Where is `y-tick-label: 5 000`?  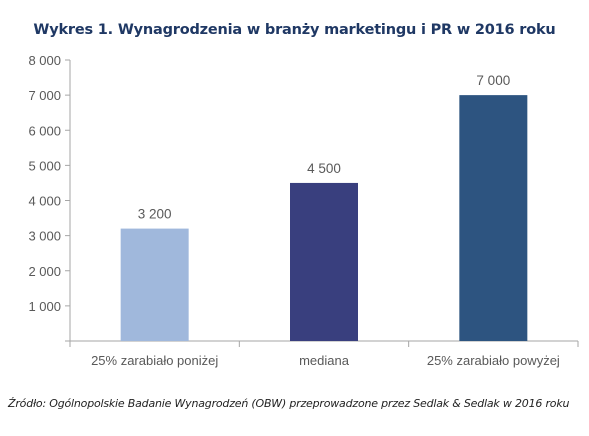
y-tick-label: 5 000 is located at coordinates (44, 165).